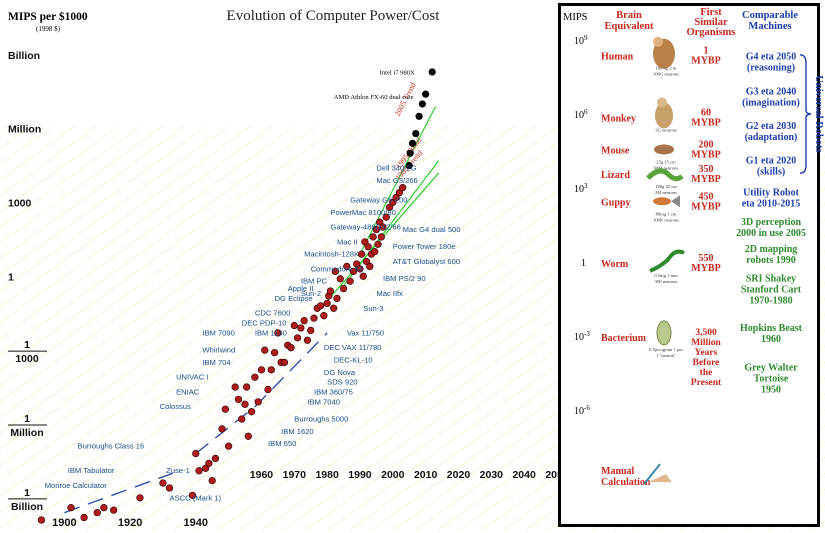 This screenshot has height=533, width=825. What do you see at coordinates (314, 281) in the screenshot?
I see `point-label: IBM PC` at bounding box center [314, 281].